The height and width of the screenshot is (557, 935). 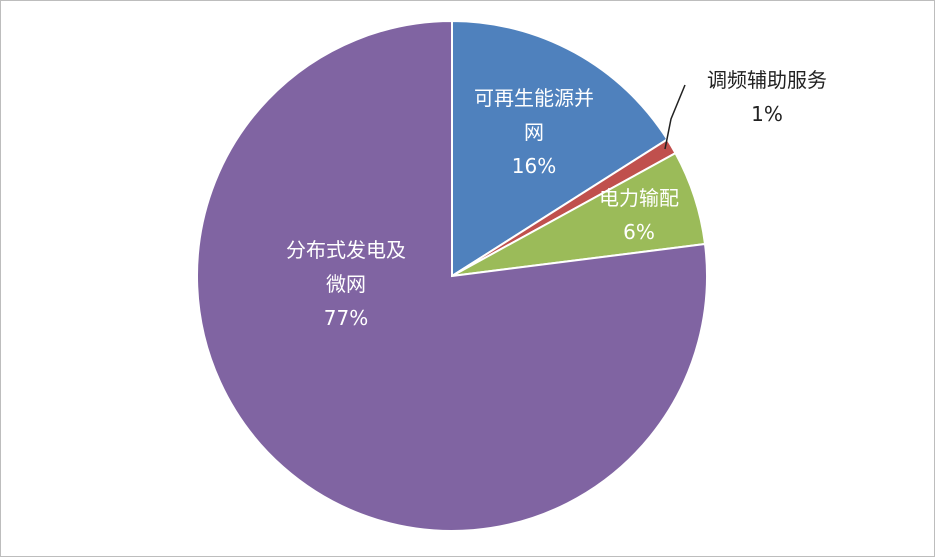 What do you see at coordinates (346, 318) in the screenshot?
I see `slice-value-label: 77%` at bounding box center [346, 318].